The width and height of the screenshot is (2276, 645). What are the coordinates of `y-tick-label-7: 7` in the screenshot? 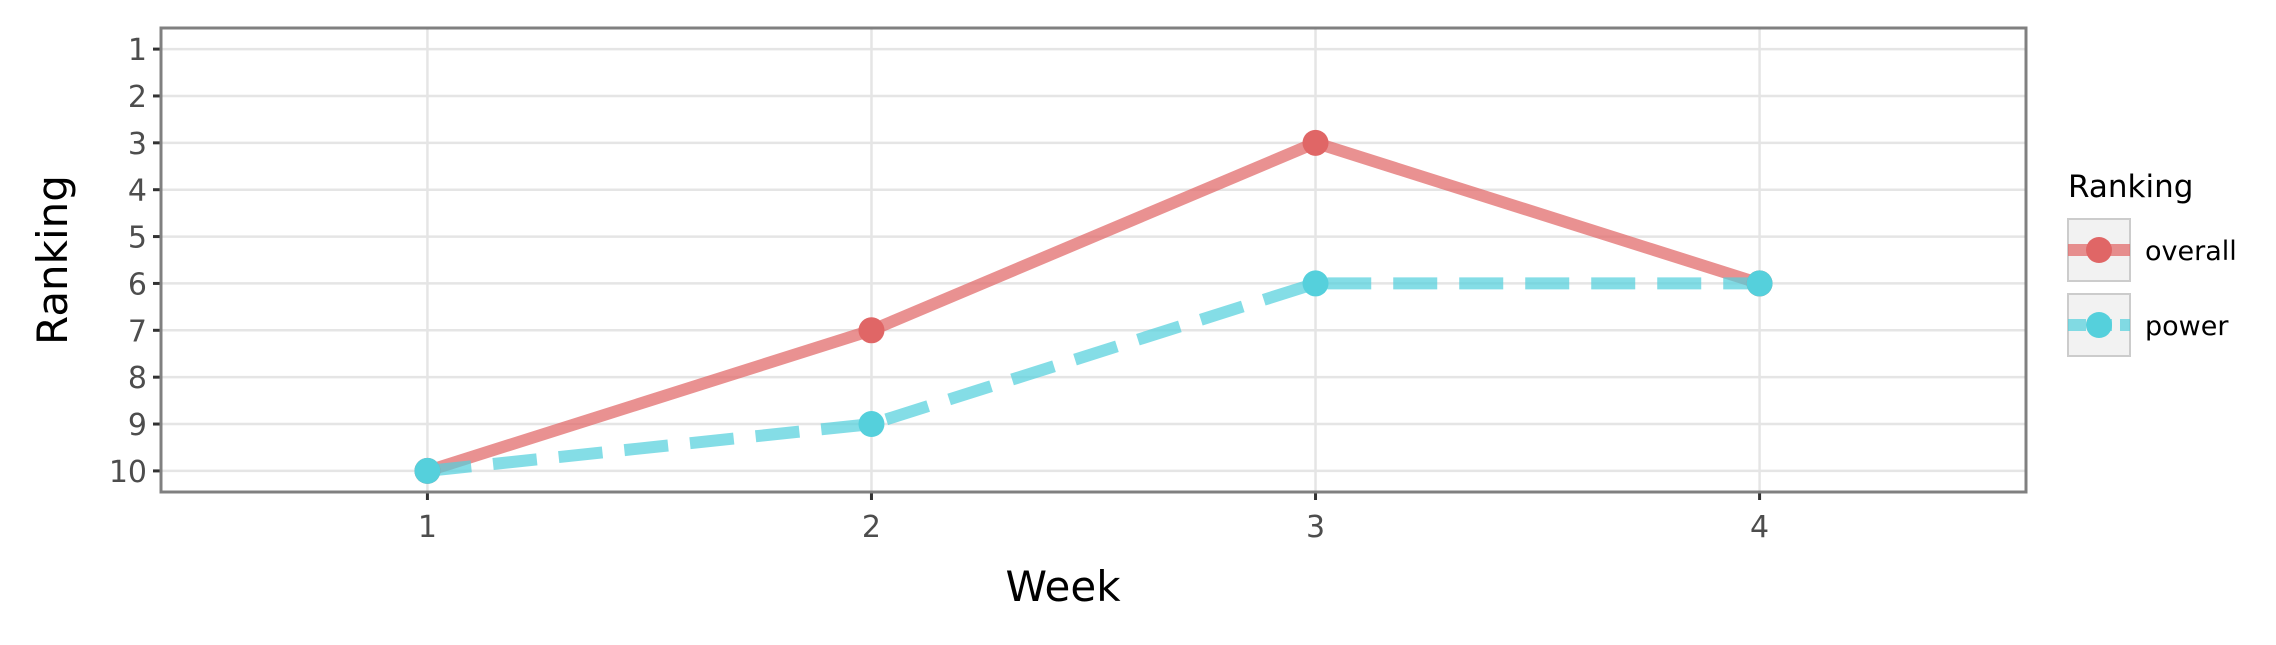 It's located at (137, 331).